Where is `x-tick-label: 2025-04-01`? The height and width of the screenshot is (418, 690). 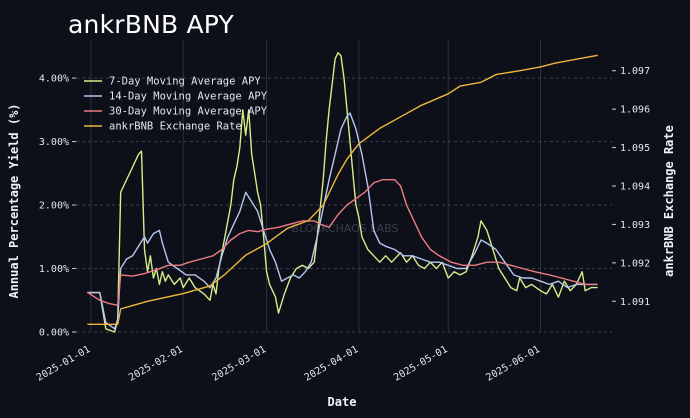 x-tick-label: 2025-04-01 is located at coordinates (332, 364).